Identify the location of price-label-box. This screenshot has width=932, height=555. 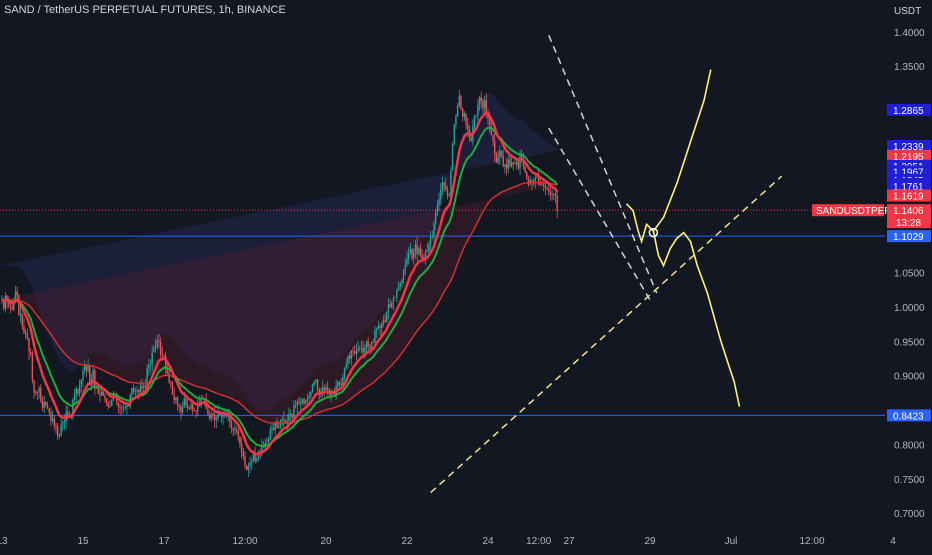
(909, 109).